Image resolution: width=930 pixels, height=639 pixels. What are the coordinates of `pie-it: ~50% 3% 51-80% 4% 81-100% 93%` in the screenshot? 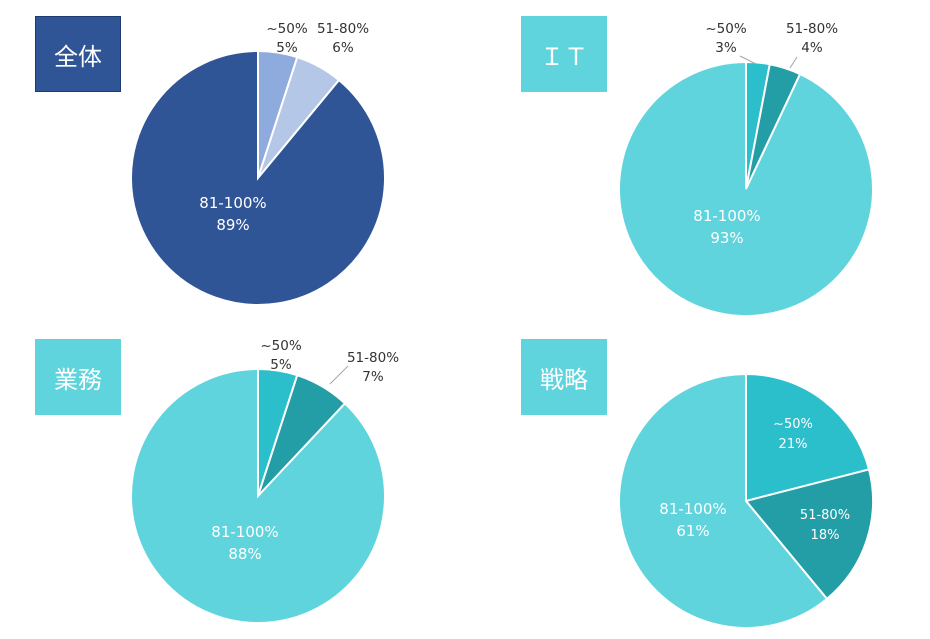 It's located at (746, 169).